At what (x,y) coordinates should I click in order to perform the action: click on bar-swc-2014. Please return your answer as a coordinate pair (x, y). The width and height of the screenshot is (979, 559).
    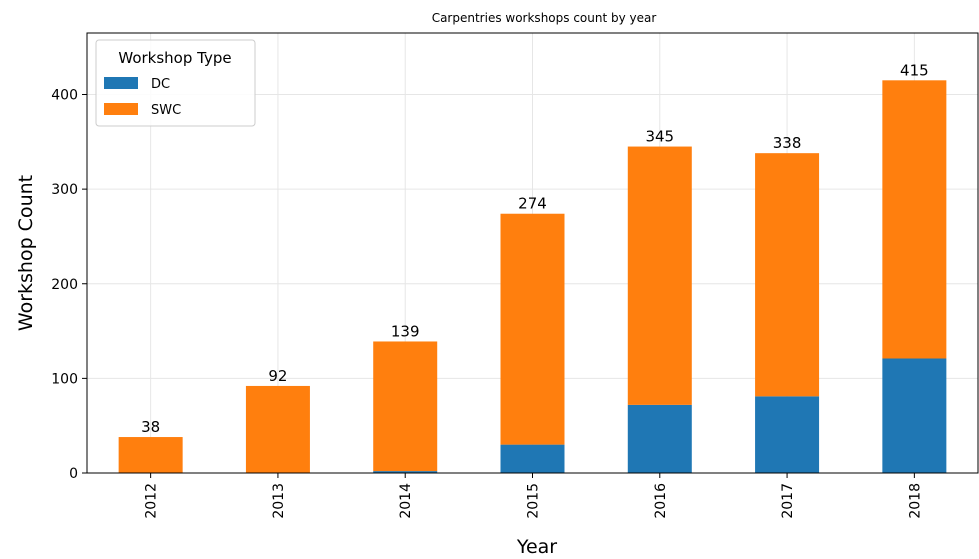
    Looking at the image, I should click on (405, 406).